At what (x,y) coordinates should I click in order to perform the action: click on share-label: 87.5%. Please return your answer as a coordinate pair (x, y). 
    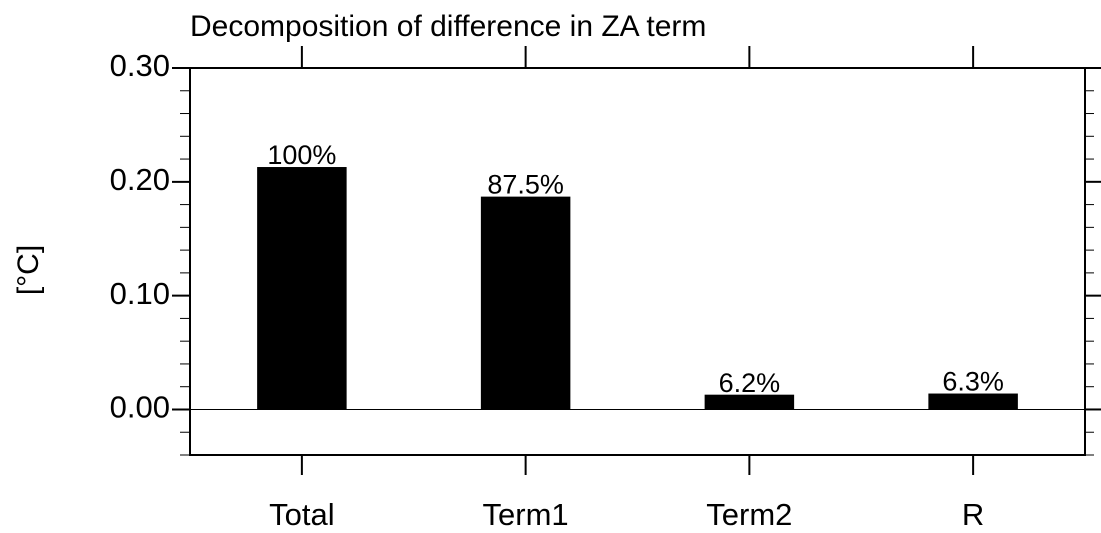
    Looking at the image, I should click on (525, 185).